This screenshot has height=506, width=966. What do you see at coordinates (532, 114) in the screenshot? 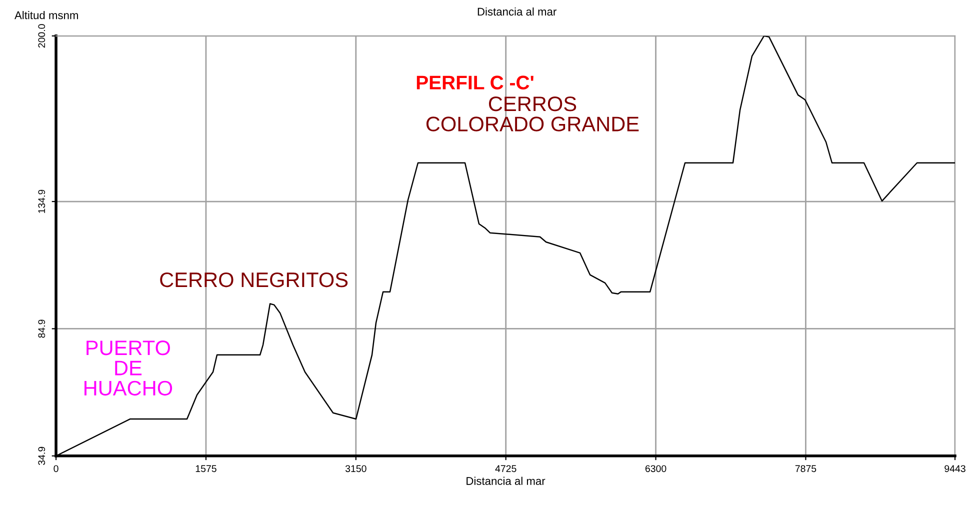
I see `annotation: CERROS COLORADO GRANDE` at bounding box center [532, 114].